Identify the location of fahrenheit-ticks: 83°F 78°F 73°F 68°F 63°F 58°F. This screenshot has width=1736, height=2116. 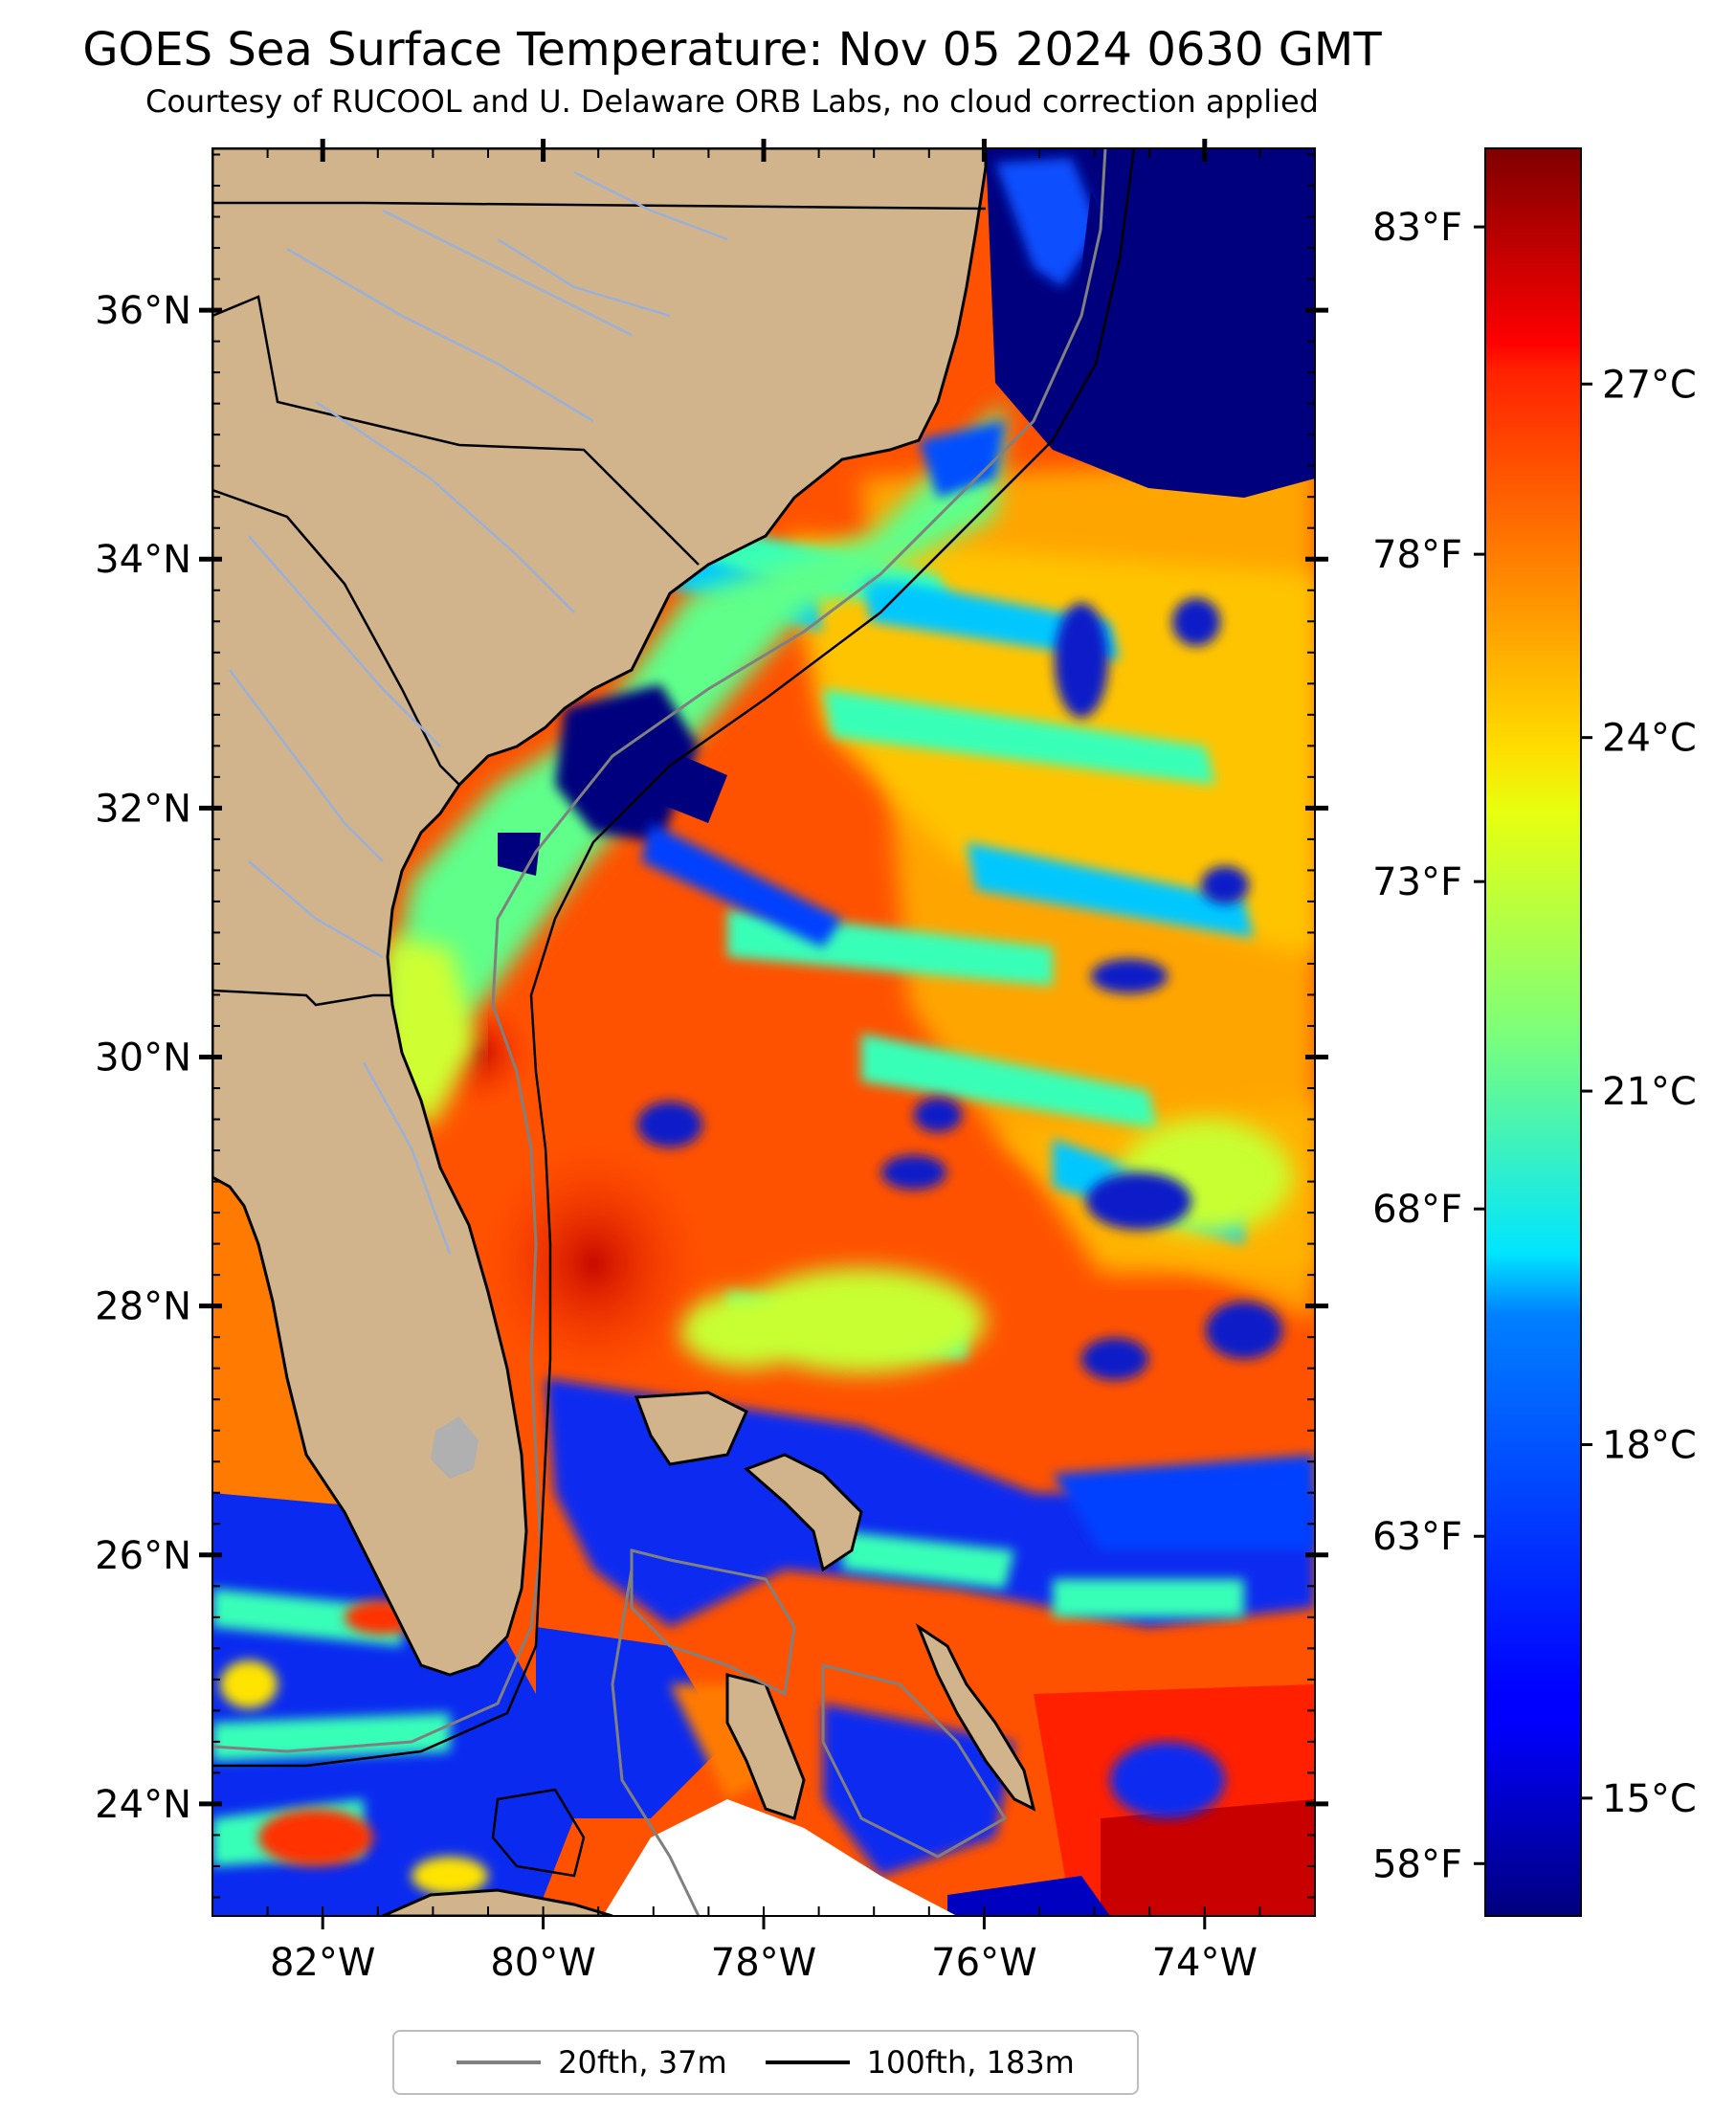
(1428, 1046).